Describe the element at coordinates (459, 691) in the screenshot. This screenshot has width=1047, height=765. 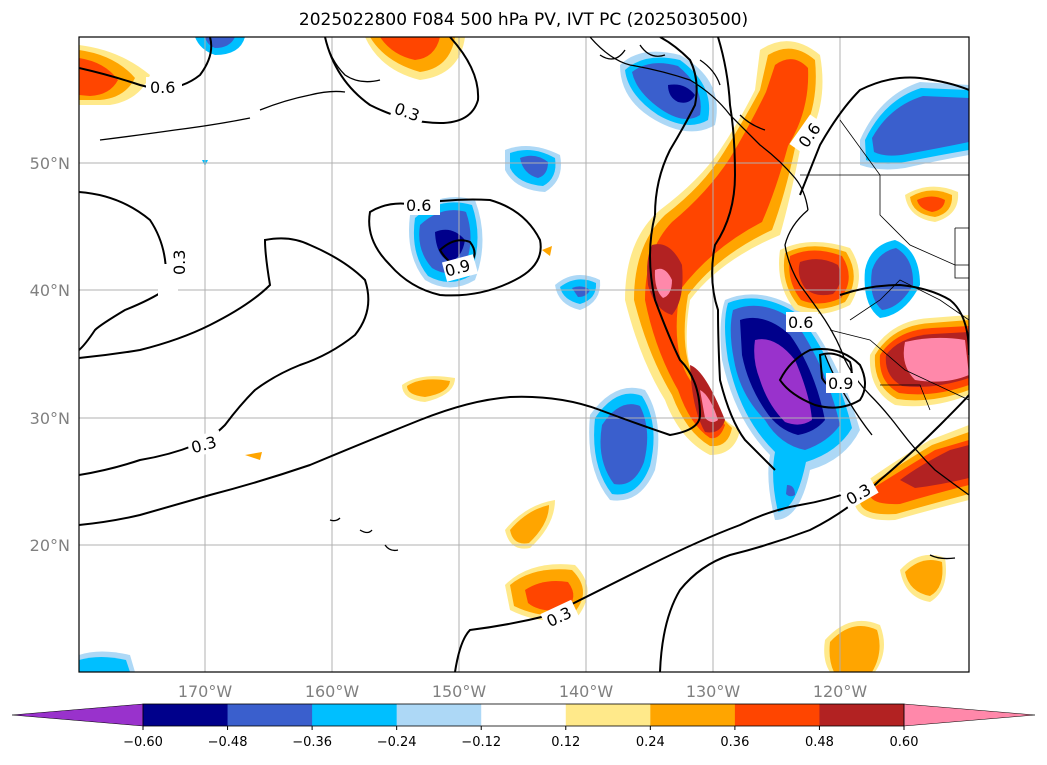
I see `lon-label-150w: 150°W` at that location.